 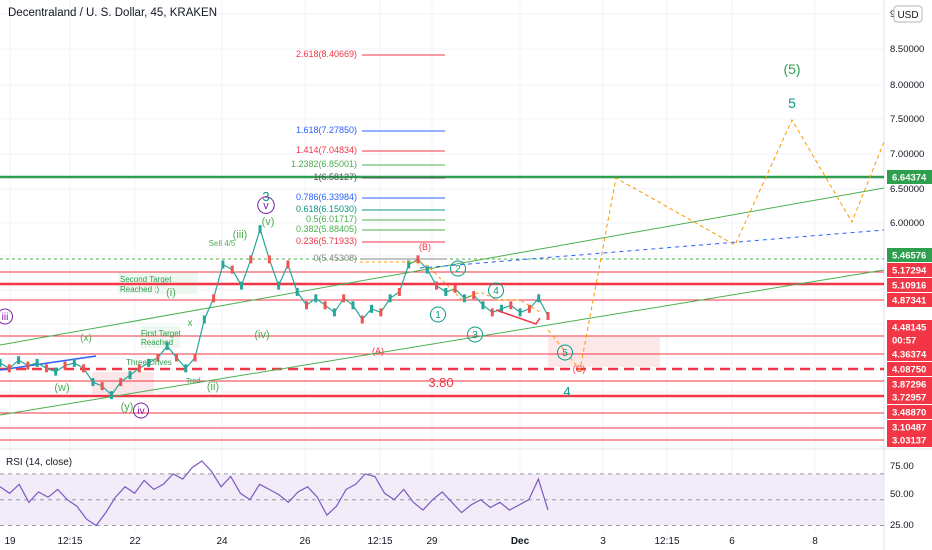 I want to click on price-tick-2: 8.00000, so click(x=907, y=85).